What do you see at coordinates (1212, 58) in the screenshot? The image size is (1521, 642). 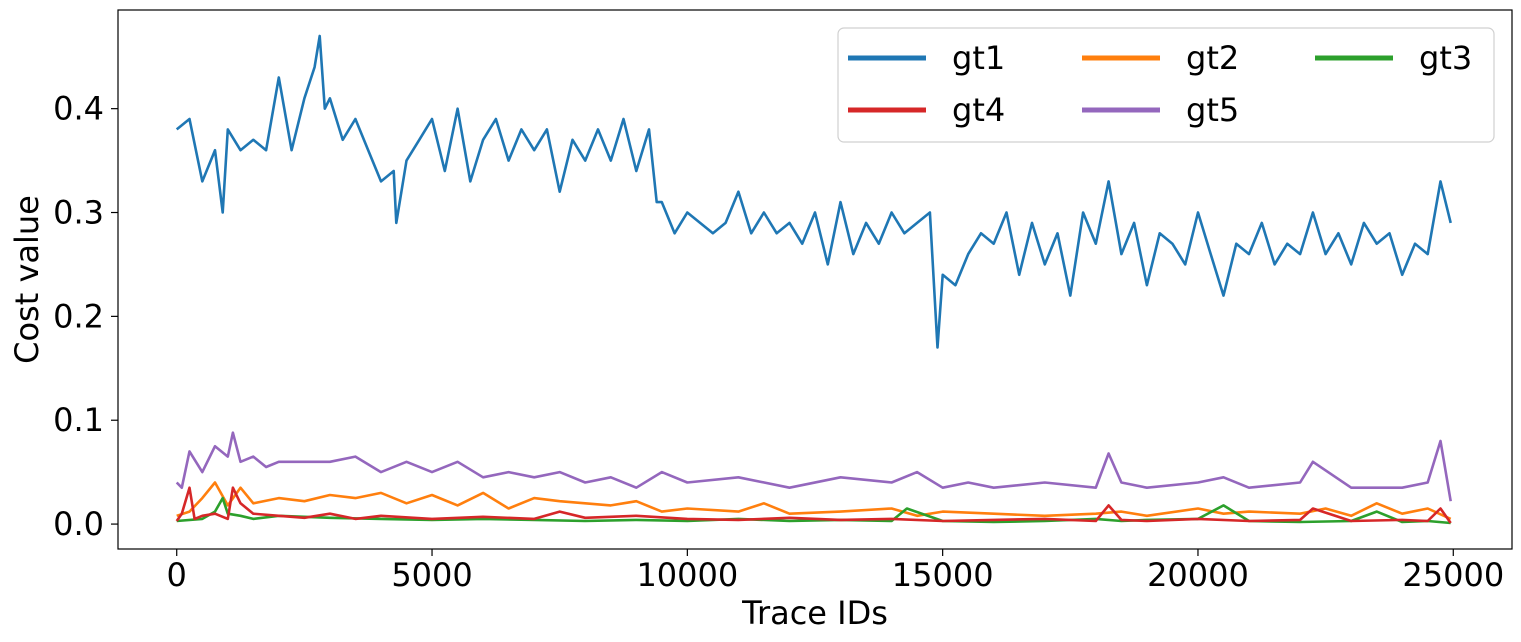 I see `legend-label-gt2: gt2` at bounding box center [1212, 58].